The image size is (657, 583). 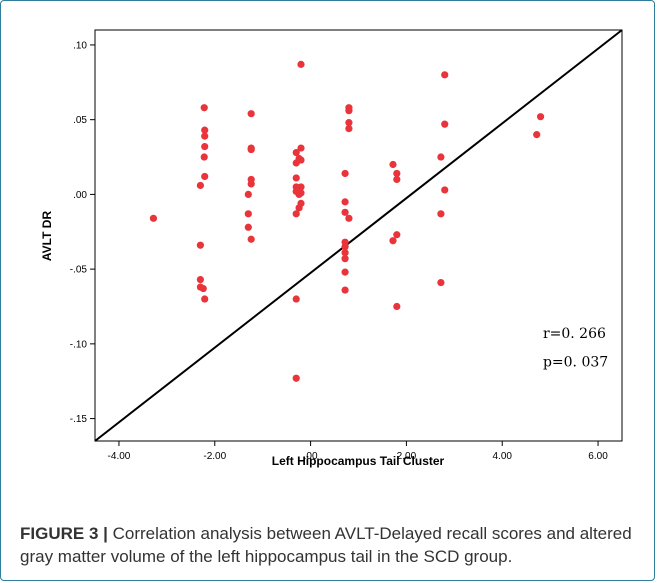 What do you see at coordinates (358, 461) in the screenshot?
I see `x-axis-title: Left Hippocampus Tail Cluster` at bounding box center [358, 461].